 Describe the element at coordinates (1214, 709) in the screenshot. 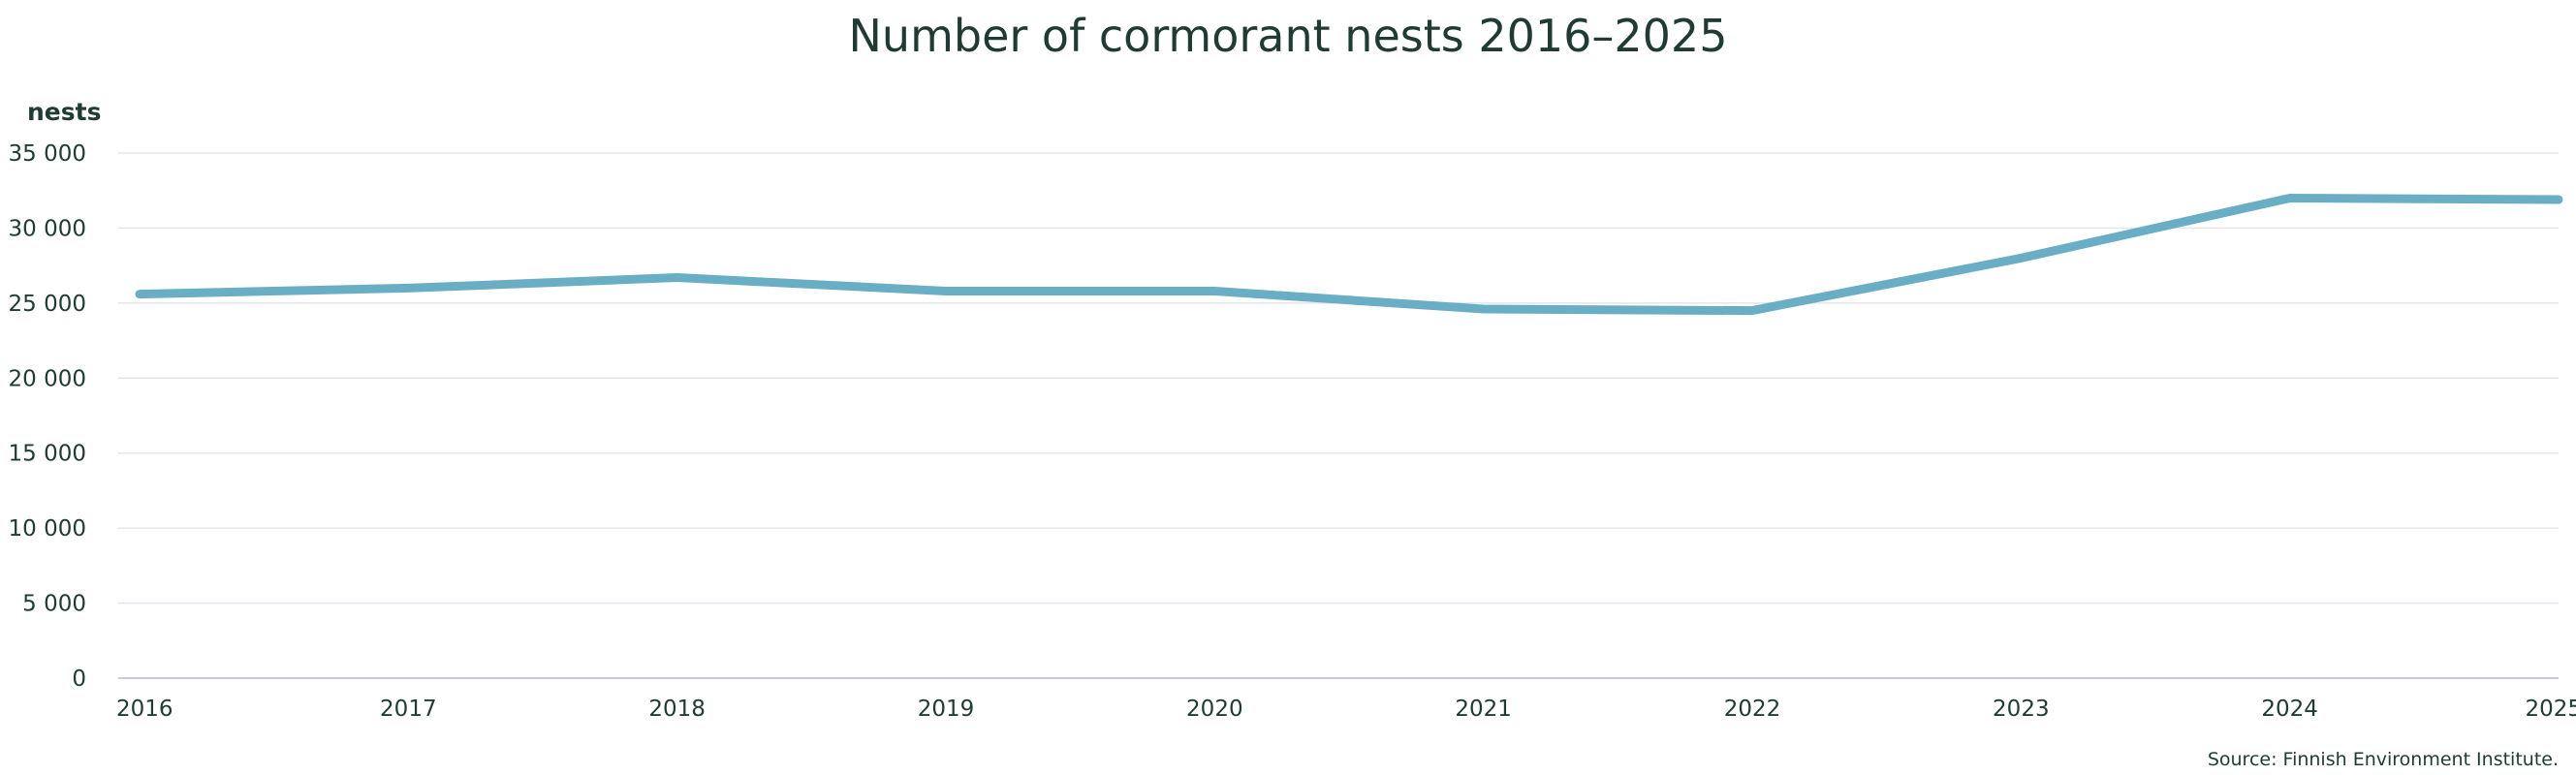

I see `x-tick-label: 2020` at that location.